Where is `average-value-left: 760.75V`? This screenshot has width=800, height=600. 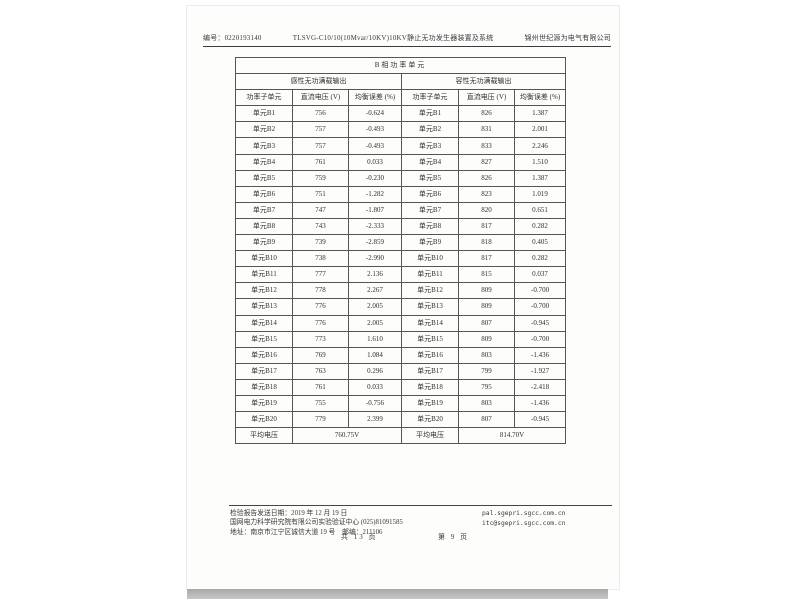
average-value-left: 760.75V is located at coordinates (347, 436).